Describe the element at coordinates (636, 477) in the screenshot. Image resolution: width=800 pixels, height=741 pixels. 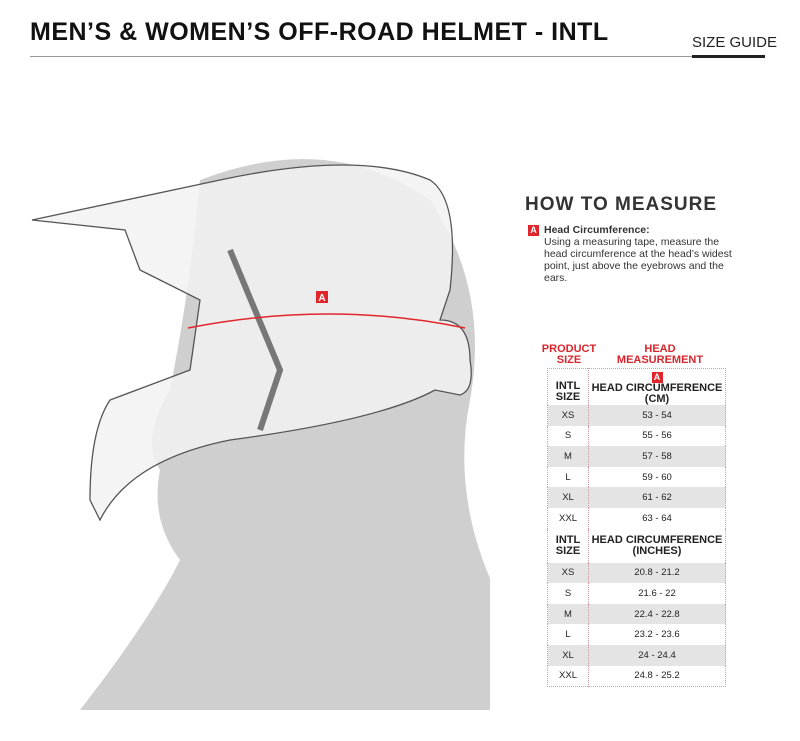
I see `table-row: L 59 - 60` at that location.